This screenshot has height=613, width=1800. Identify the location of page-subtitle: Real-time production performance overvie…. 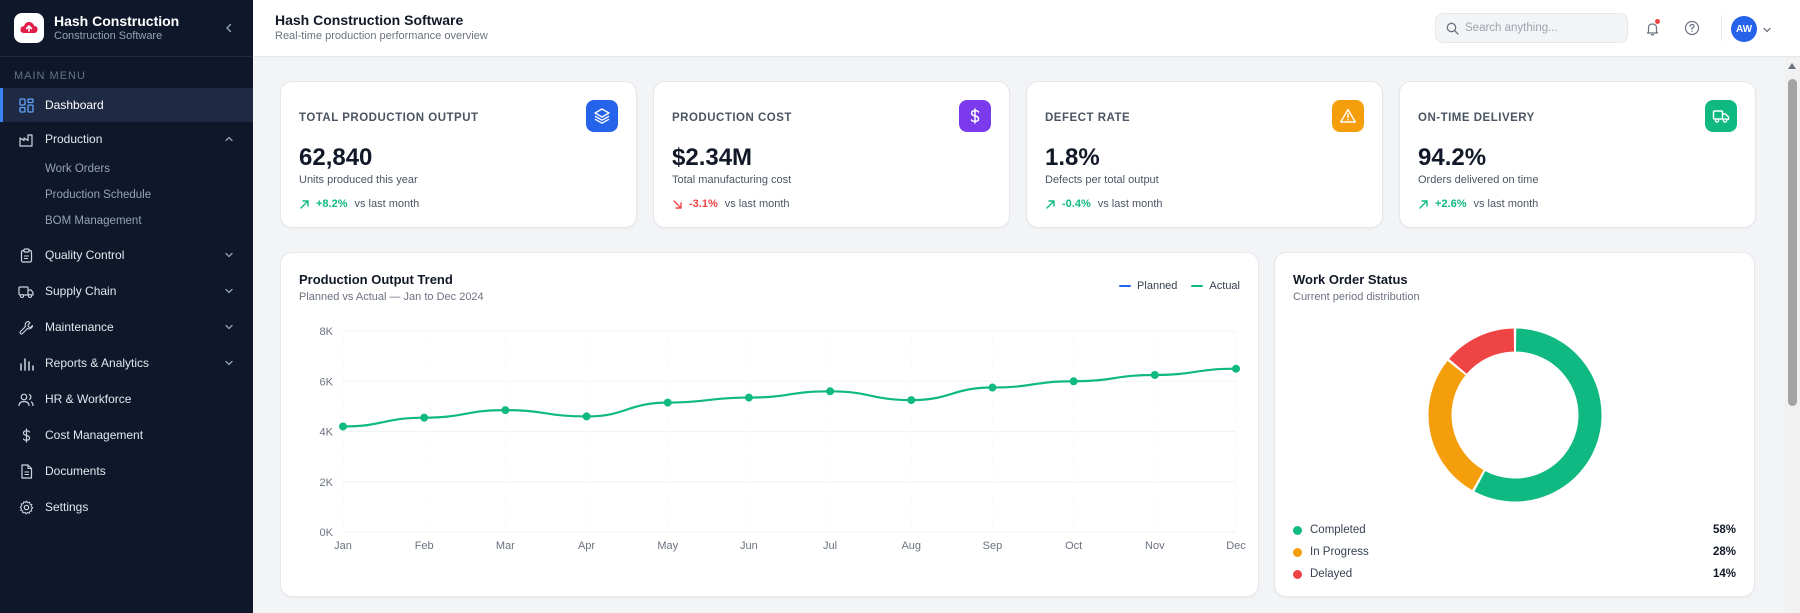
(381, 36).